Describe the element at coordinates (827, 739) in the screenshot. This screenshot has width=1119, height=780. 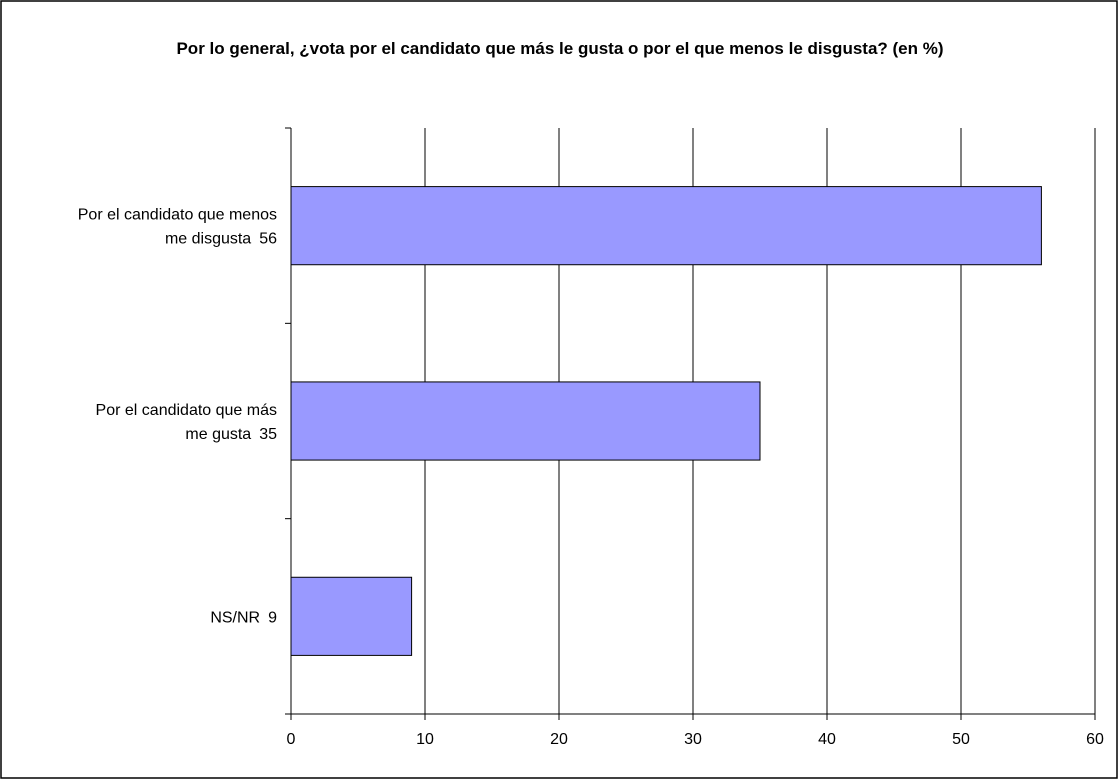
I see `x-tick-label: 40` at that location.